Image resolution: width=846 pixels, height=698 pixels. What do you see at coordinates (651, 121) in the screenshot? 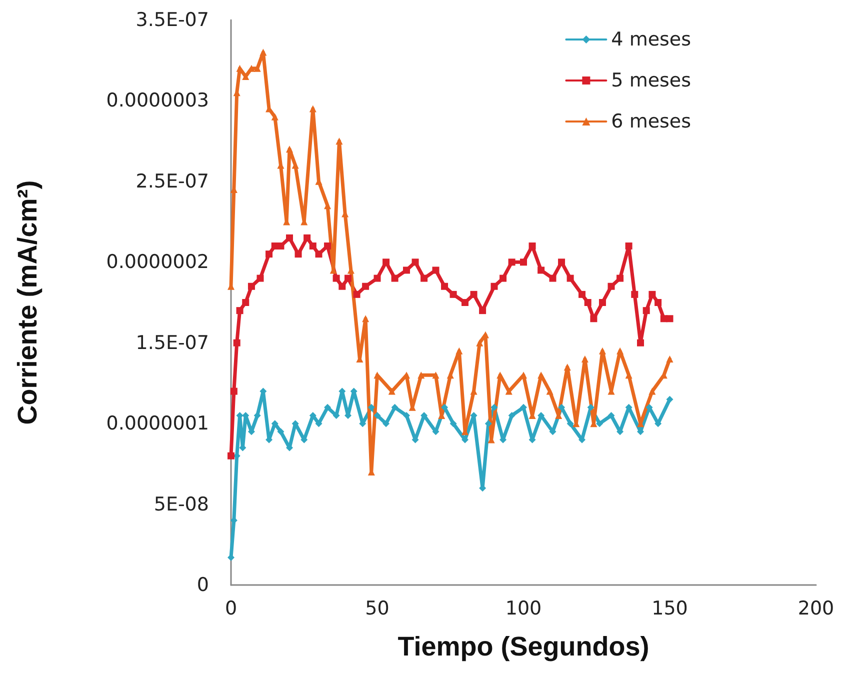
I see `legend-label: 6 meses` at bounding box center [651, 121].